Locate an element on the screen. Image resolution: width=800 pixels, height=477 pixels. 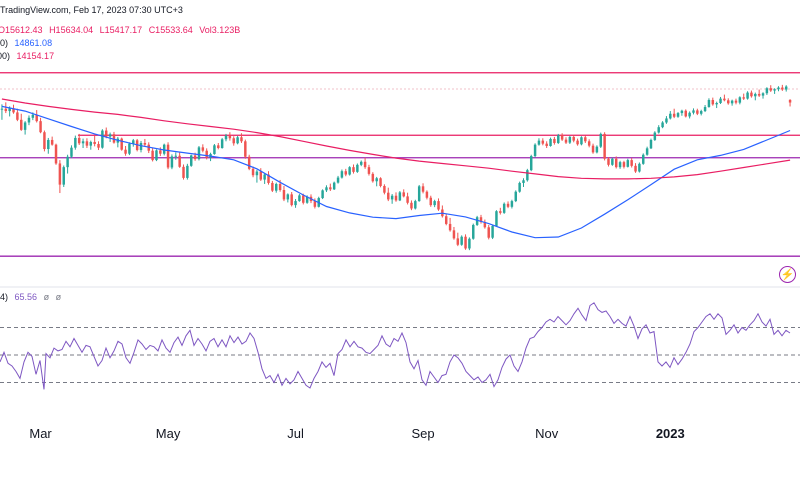
rsi-label: (14) is located at coordinates (4, 297).